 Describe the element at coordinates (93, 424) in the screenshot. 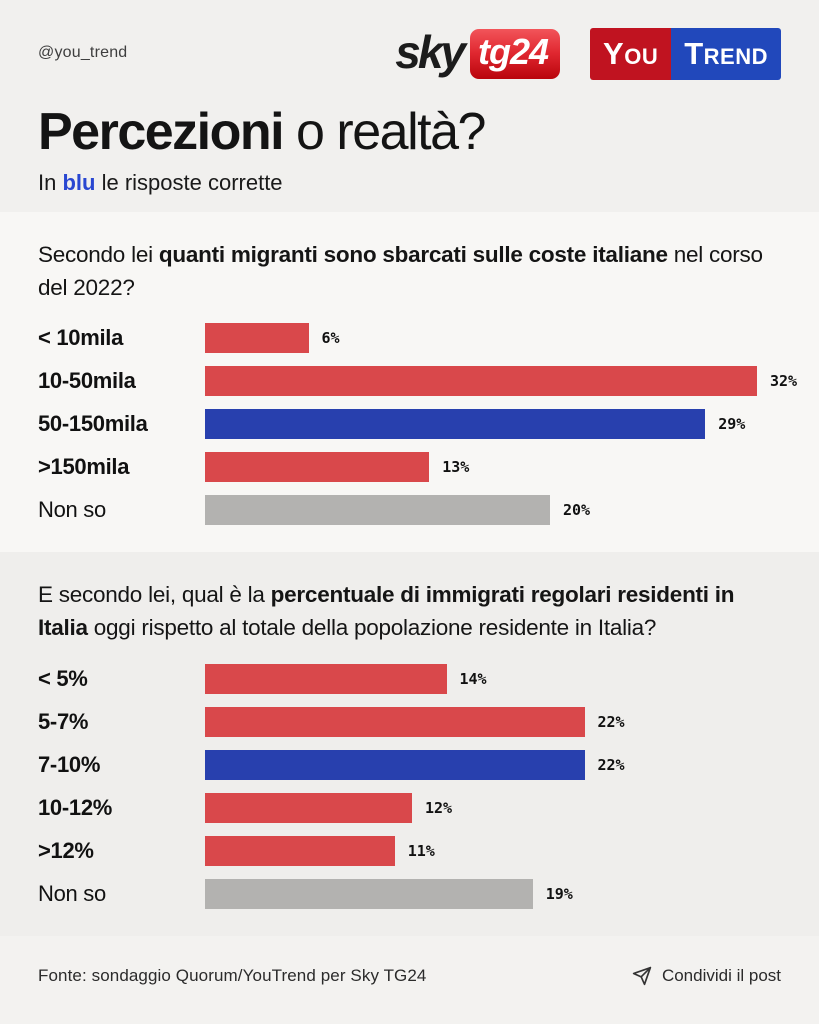

I see `category-label: 50-150mila` at that location.